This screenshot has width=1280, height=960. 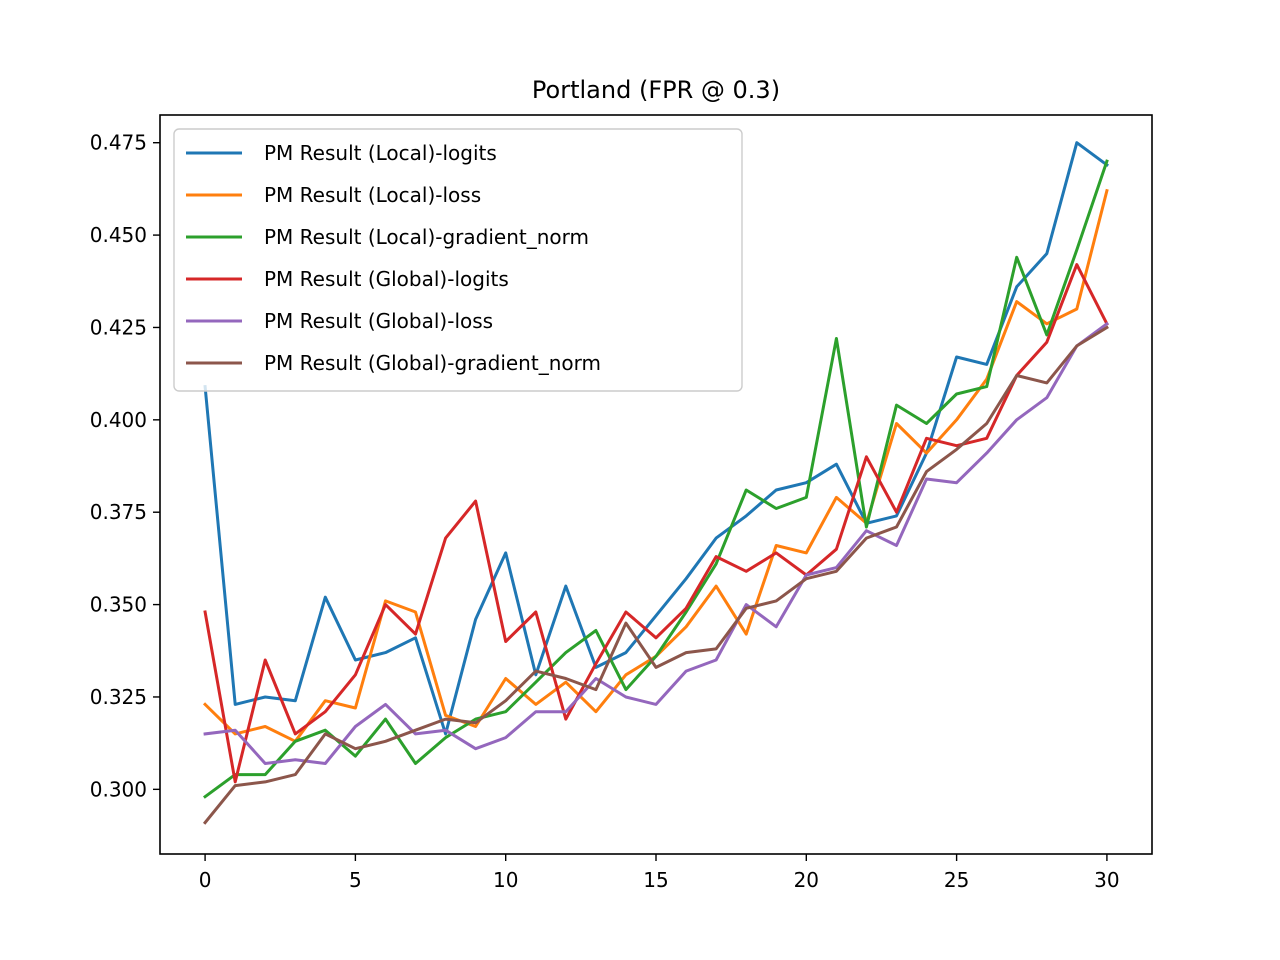 I want to click on y-tick-label: 0.475, so click(x=118, y=143).